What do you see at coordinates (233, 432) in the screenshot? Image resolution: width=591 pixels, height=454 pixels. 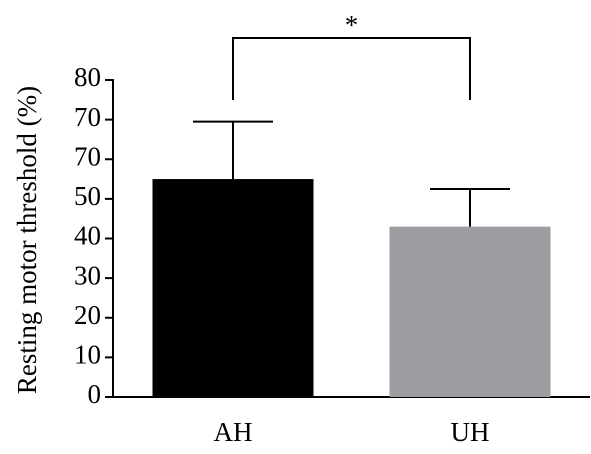 I see `x-tick-label: AH` at bounding box center [233, 432].